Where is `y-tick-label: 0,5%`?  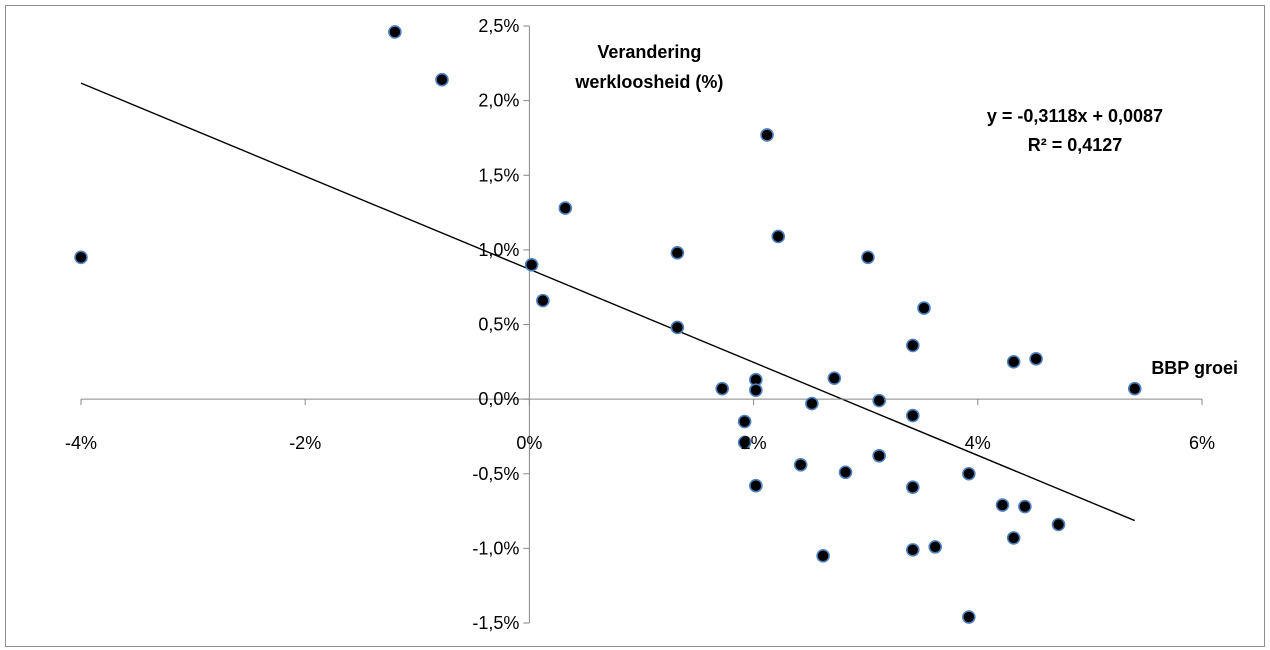
y-tick-label: 0,5% is located at coordinates (498, 325).